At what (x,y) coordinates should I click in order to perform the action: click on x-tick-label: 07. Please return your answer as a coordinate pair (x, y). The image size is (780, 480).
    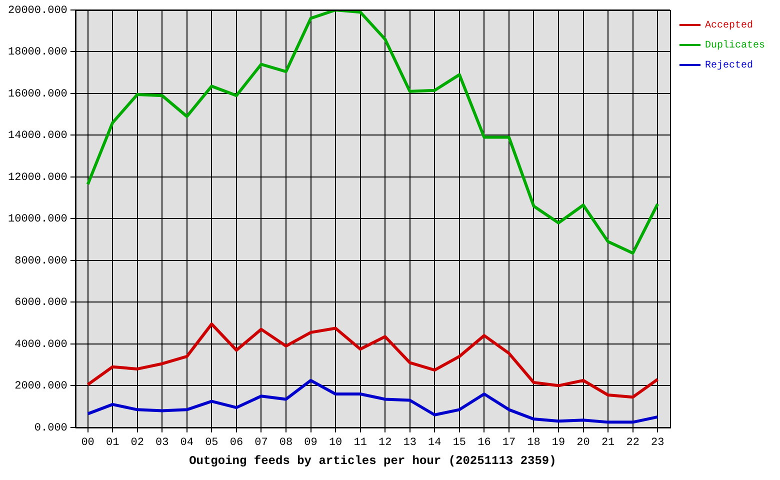
    Looking at the image, I should click on (261, 442).